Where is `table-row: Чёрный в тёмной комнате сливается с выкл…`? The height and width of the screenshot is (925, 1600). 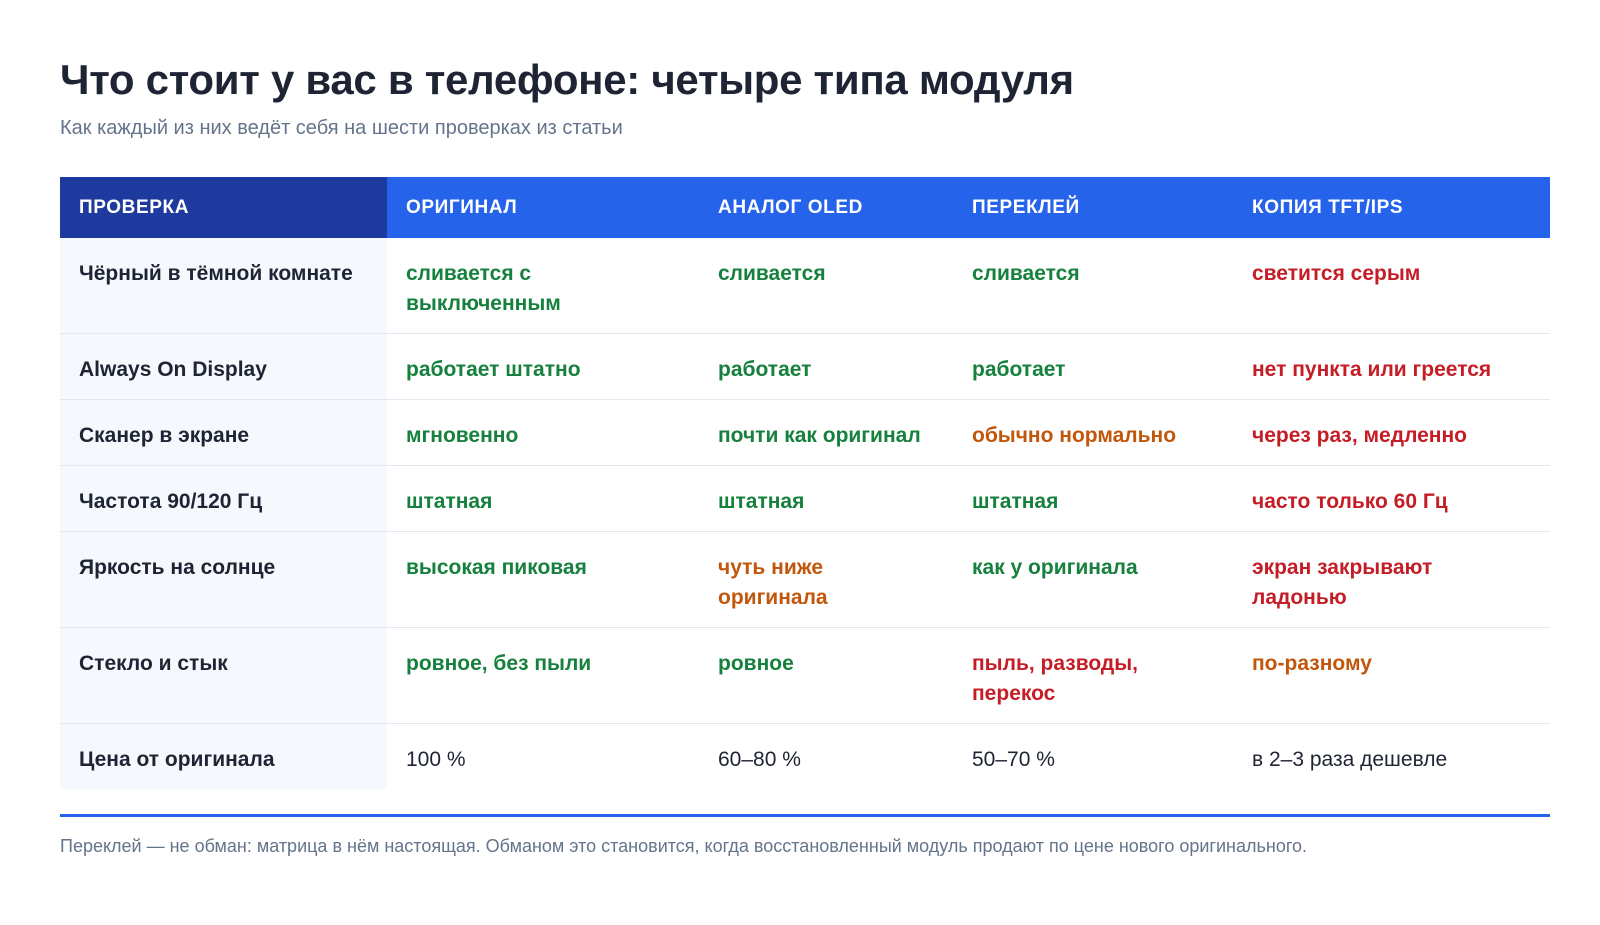
table-row: Чёрный в тёмной комнате сливается с выкл… is located at coordinates (805, 286).